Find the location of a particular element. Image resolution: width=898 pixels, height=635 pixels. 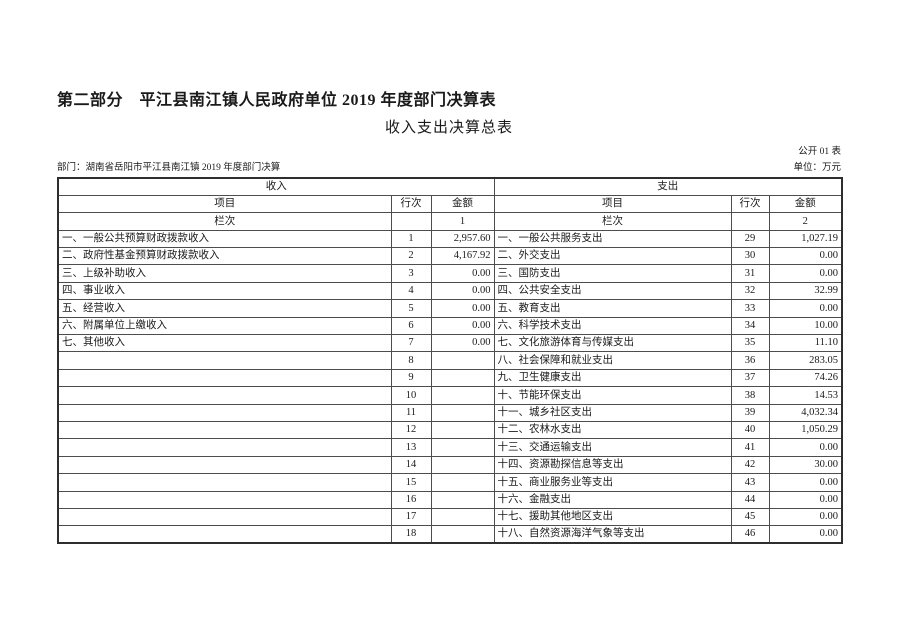

expense-item-cell: 二、外交支出 is located at coordinates (612, 256).